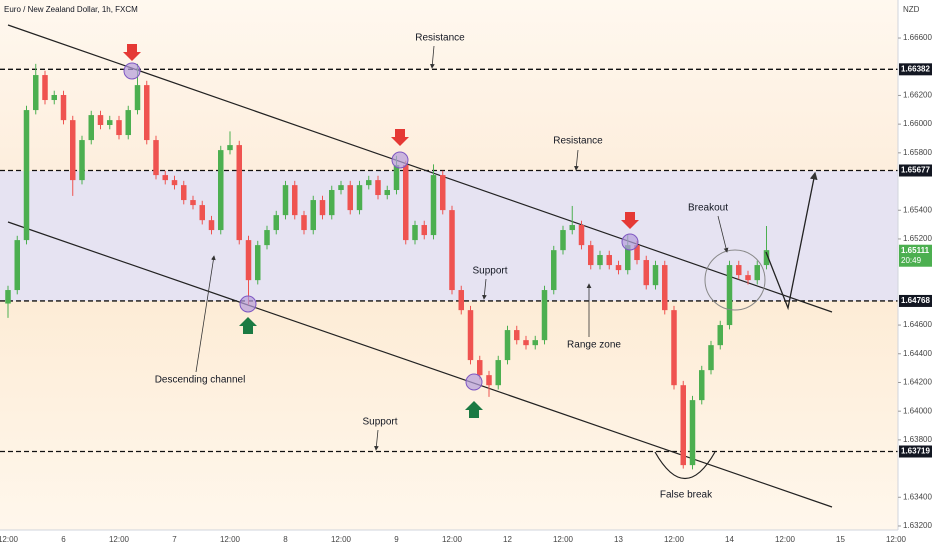 Image resolution: width=932 pixels, height=550 pixels. What do you see at coordinates (915, 250) in the screenshot?
I see `last-price-label: 1.65111` at bounding box center [915, 250].